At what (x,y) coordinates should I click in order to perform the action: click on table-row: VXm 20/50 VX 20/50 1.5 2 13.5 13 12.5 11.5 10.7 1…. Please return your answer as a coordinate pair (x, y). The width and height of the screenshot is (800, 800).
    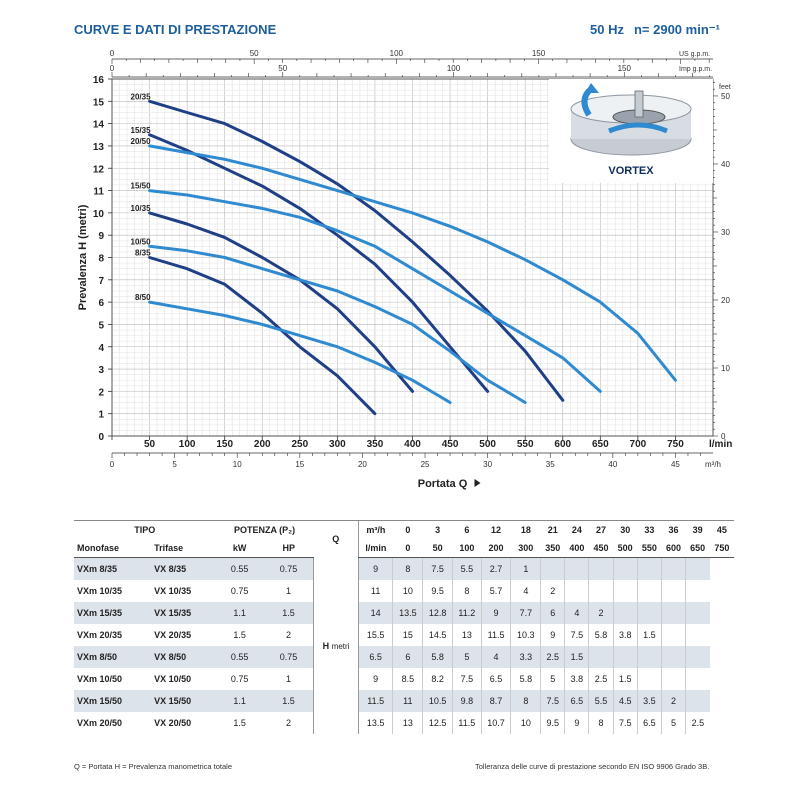
    Looking at the image, I should click on (404, 723).